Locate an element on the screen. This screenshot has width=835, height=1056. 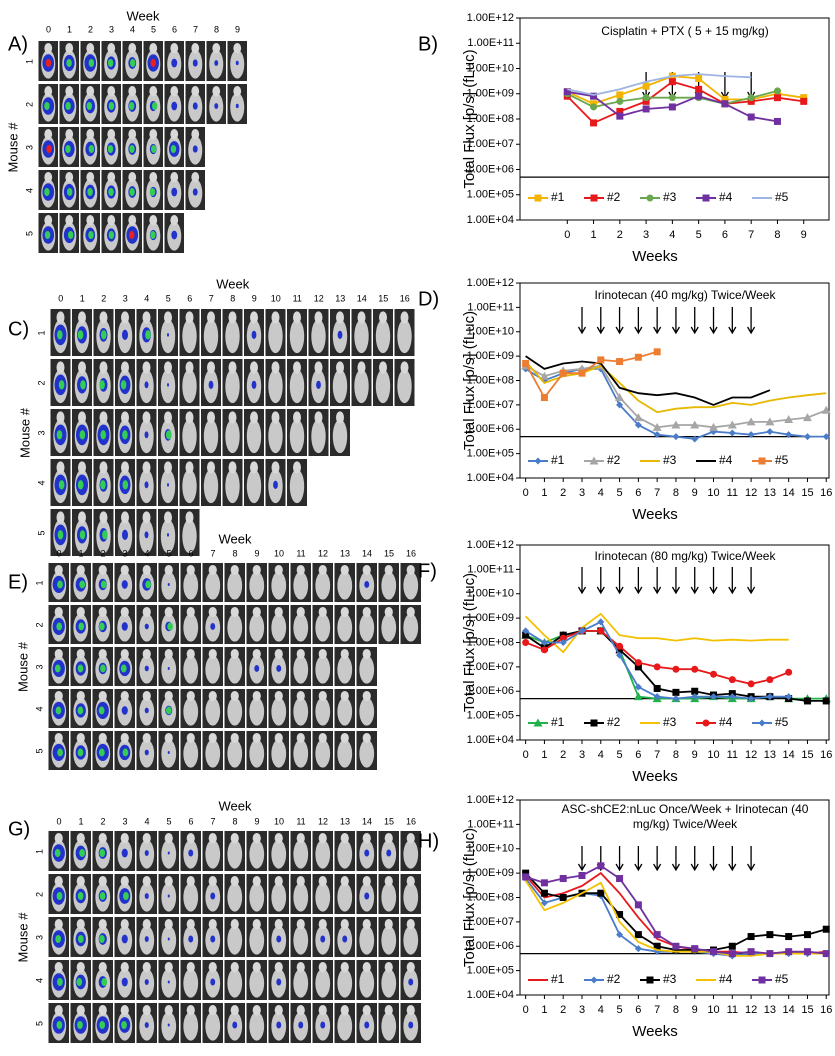
week-number: 12 is located at coordinates (319, 298).